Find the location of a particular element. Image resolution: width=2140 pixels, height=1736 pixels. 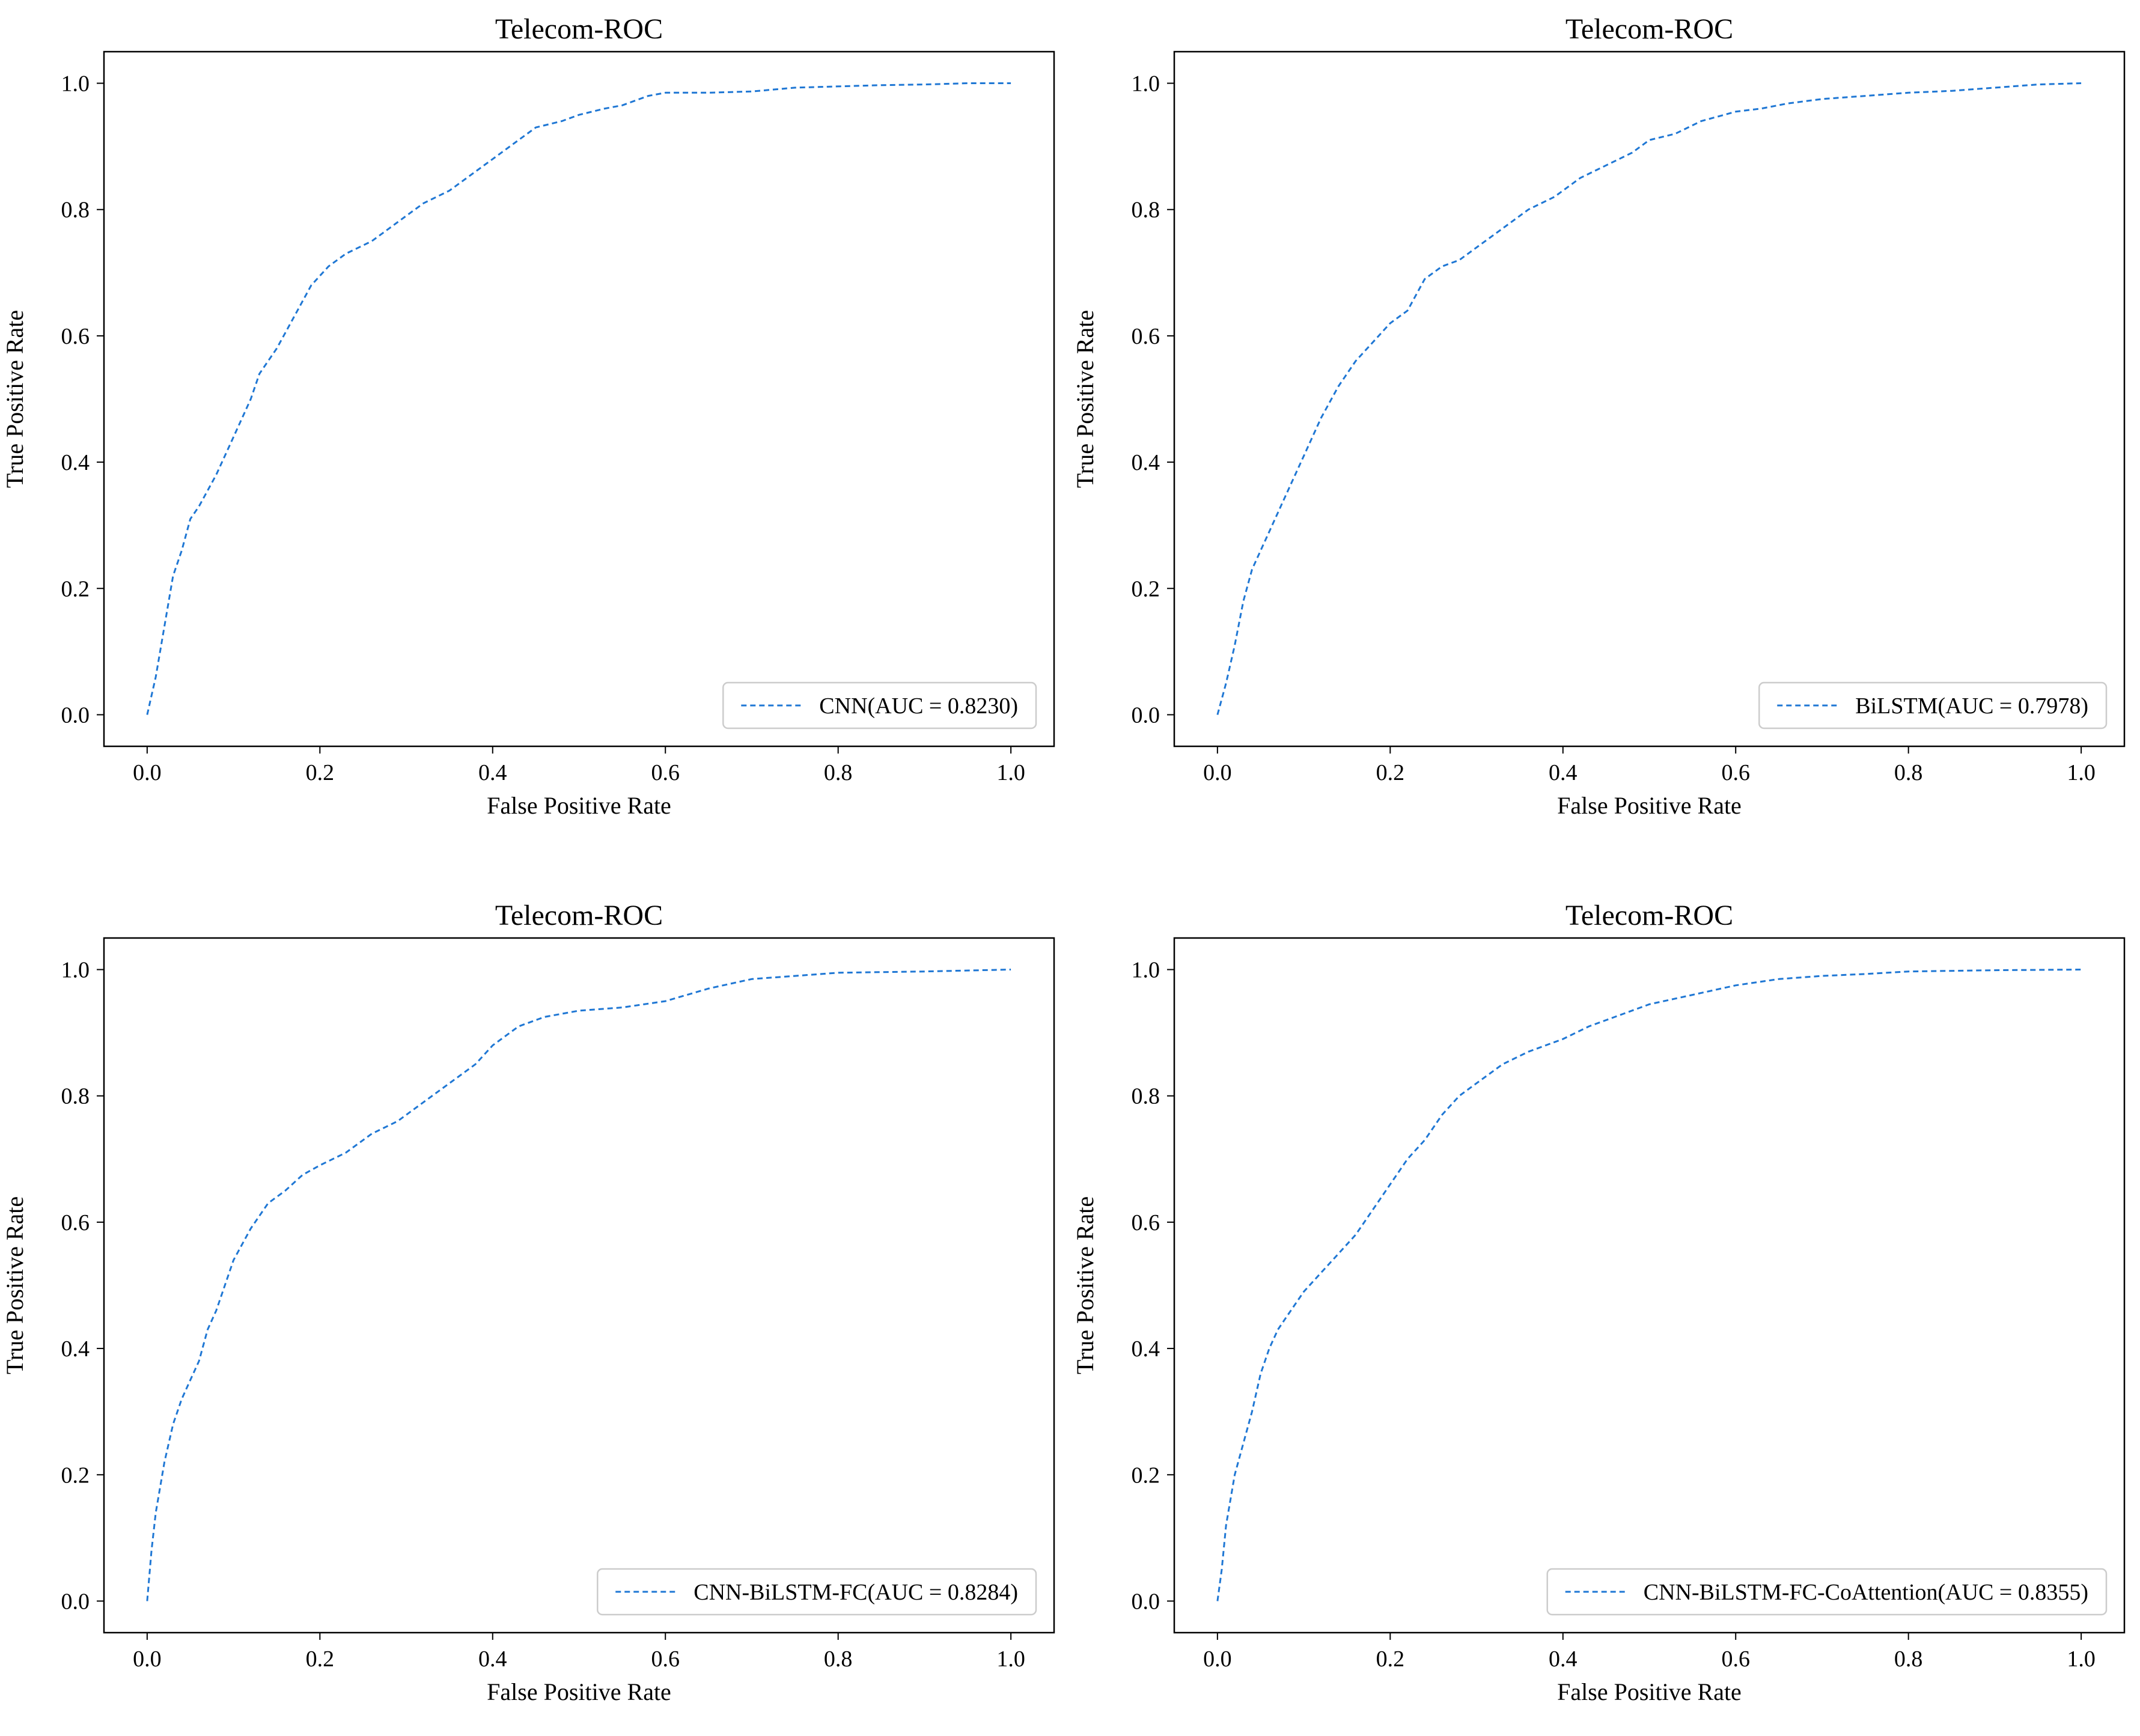

legend: CNN-BiLSTM-FC-CoAttention(AUC = 0.8355) is located at coordinates (1827, 1592).